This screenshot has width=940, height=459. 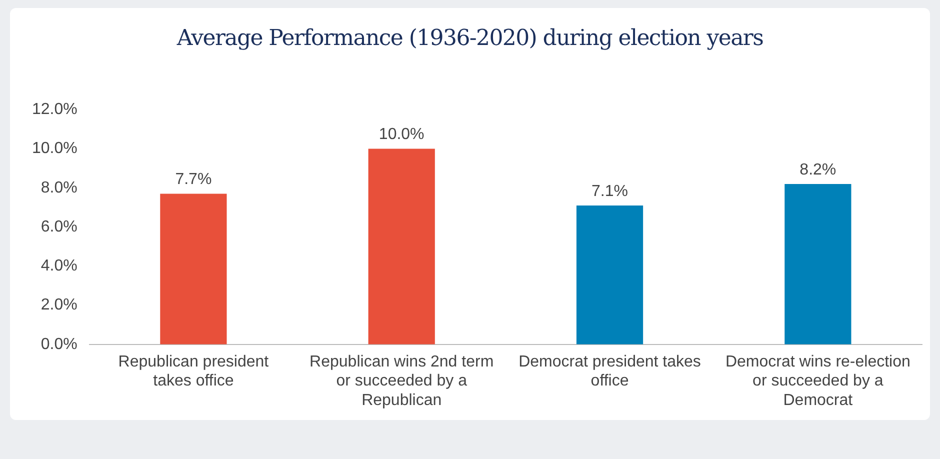 What do you see at coordinates (55, 149) in the screenshot?
I see `y-tick-label: 10.0%` at bounding box center [55, 149].